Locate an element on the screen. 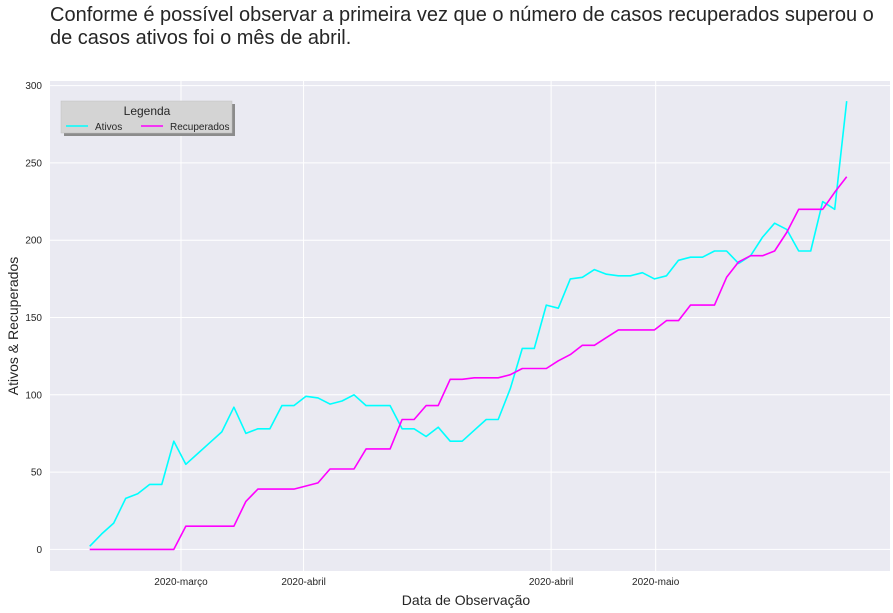  legend-title: Legenda is located at coordinates (147, 111).